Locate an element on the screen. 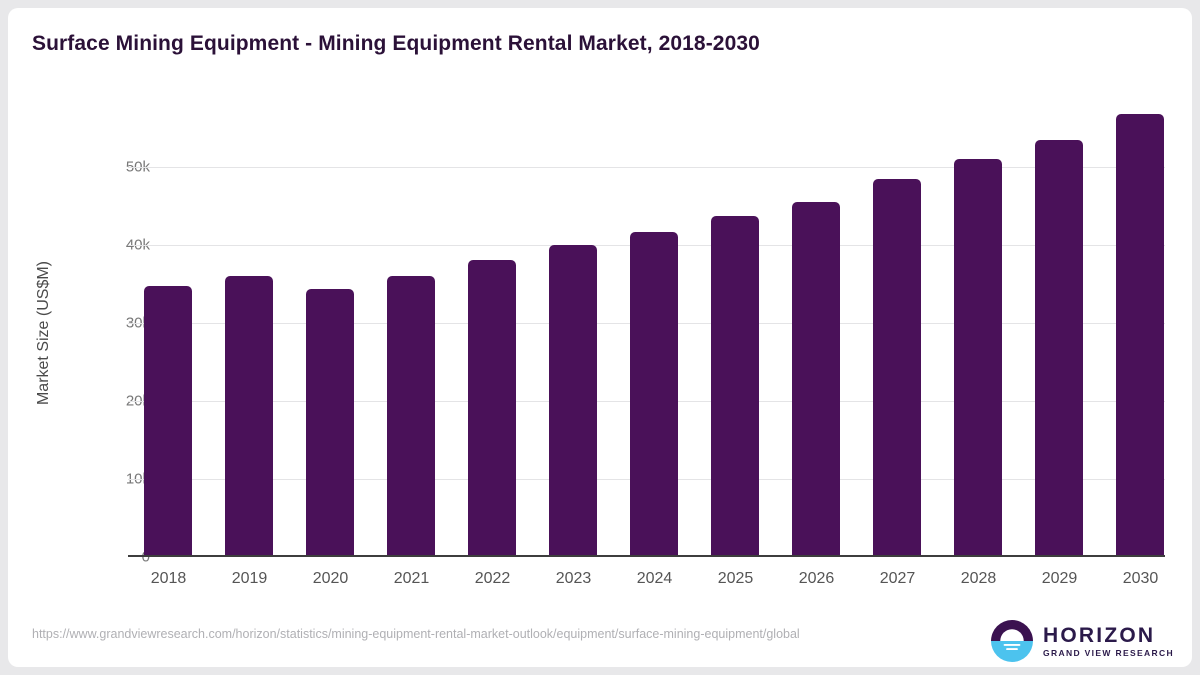 The image size is (1200, 675). x-tick-label-2029: 2029 is located at coordinates (1059, 578).